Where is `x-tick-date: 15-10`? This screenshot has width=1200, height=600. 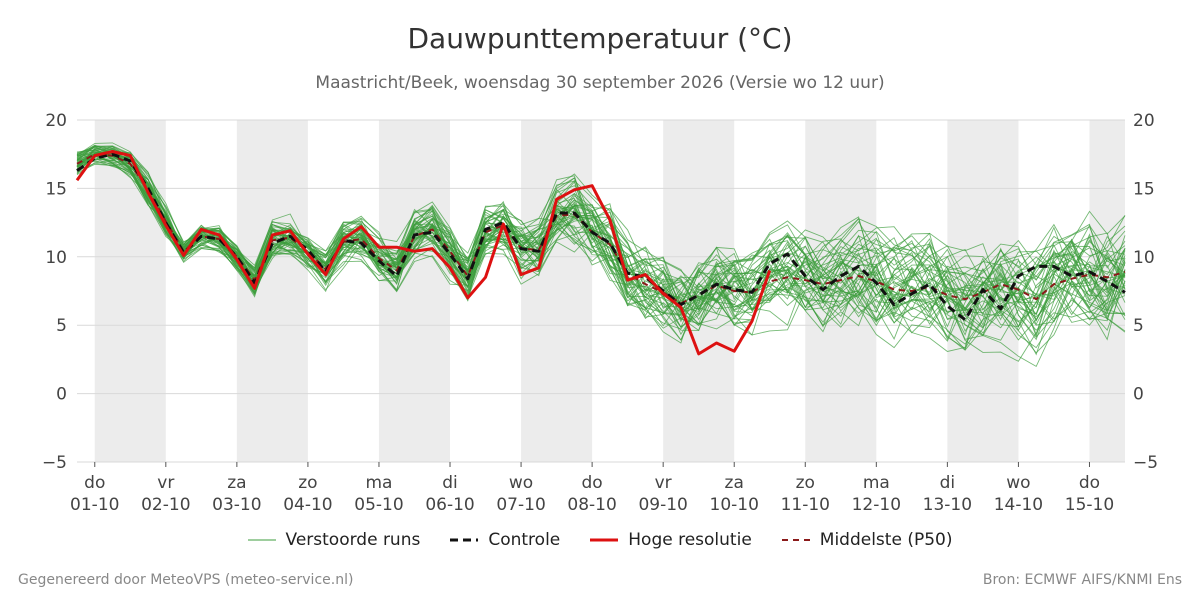 x-tick-date: 15-10 is located at coordinates (1089, 505).